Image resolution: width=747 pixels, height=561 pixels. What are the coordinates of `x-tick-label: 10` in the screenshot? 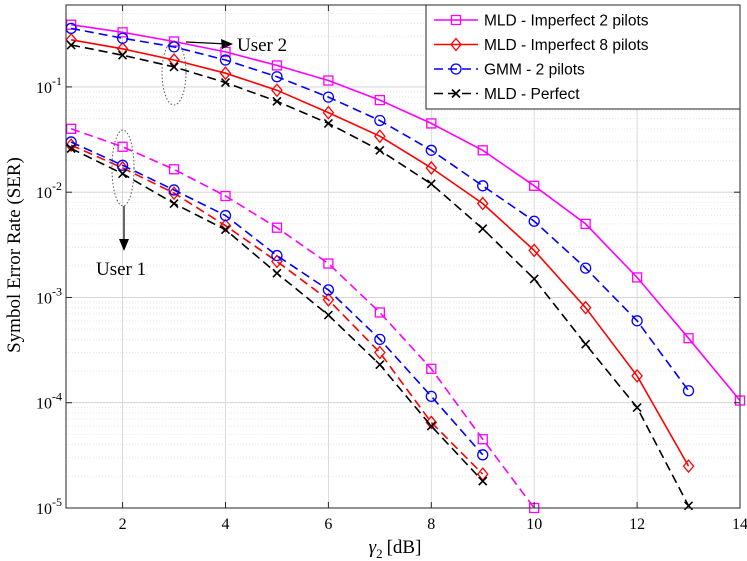 It's located at (534, 524).